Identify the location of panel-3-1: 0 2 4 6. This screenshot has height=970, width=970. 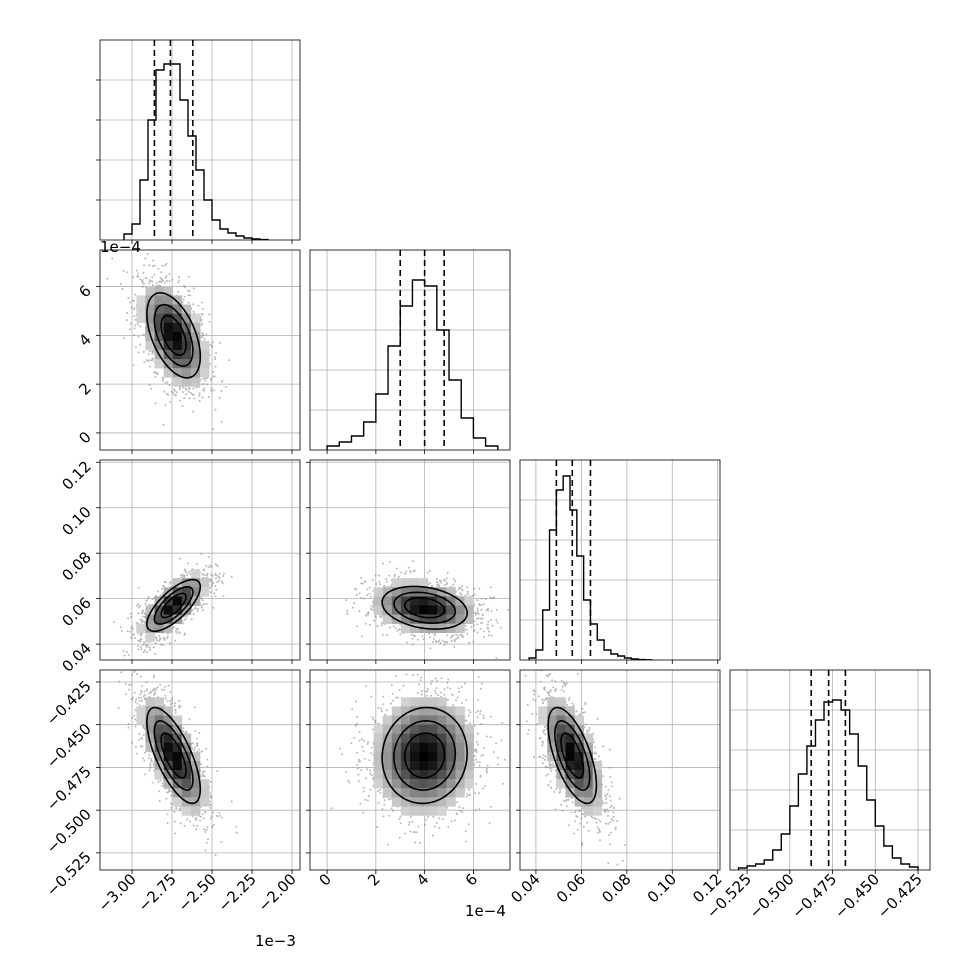
(408, 779).